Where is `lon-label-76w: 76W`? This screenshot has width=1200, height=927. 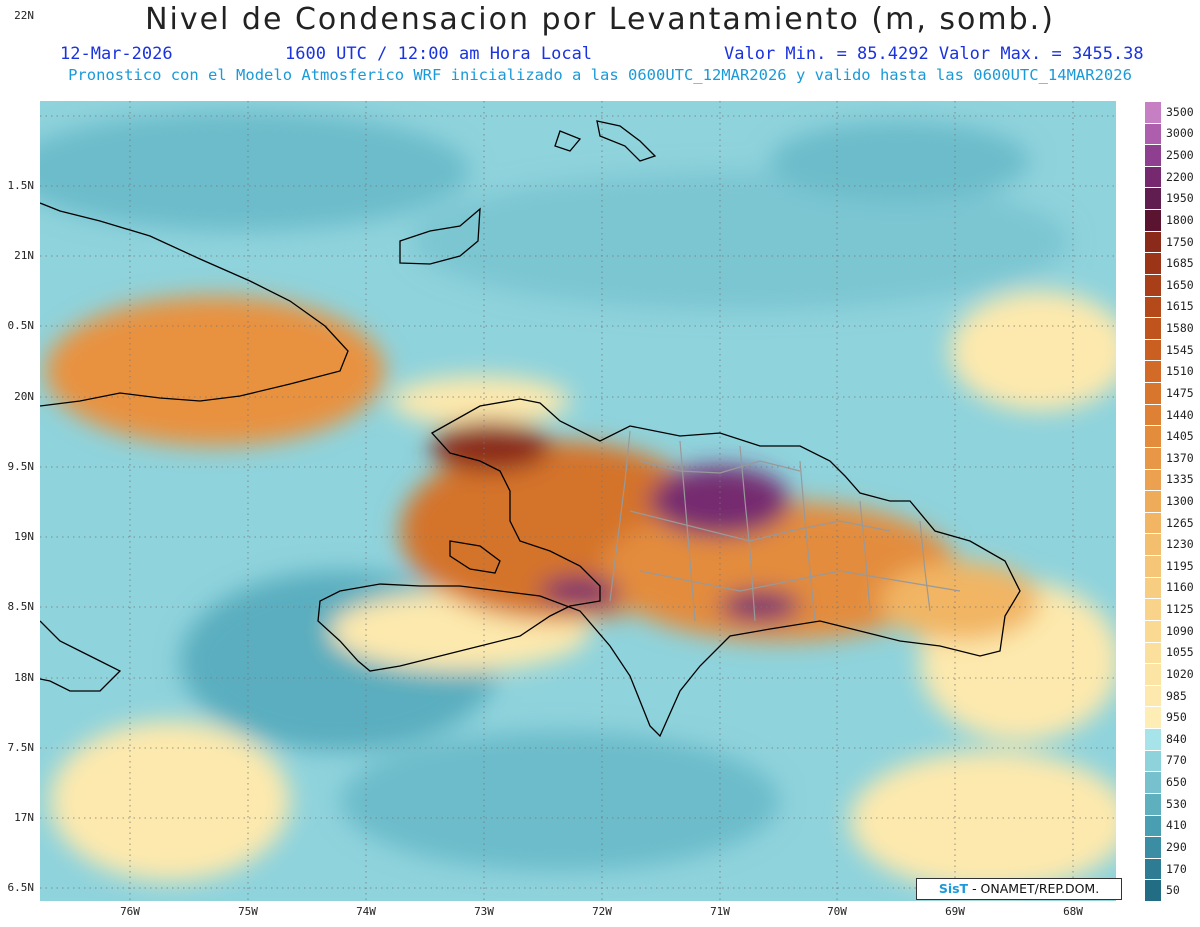 lon-label-76w: 76W is located at coordinates (130, 911).